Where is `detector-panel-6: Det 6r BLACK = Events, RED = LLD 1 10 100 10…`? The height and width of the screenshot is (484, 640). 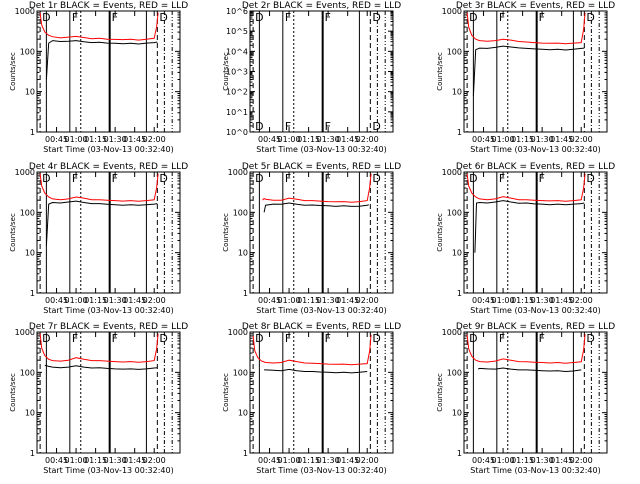
detector-panel-6: Det 6r BLACK = Events, RED = LLD 1 10 100 10… is located at coordinates (525, 238).